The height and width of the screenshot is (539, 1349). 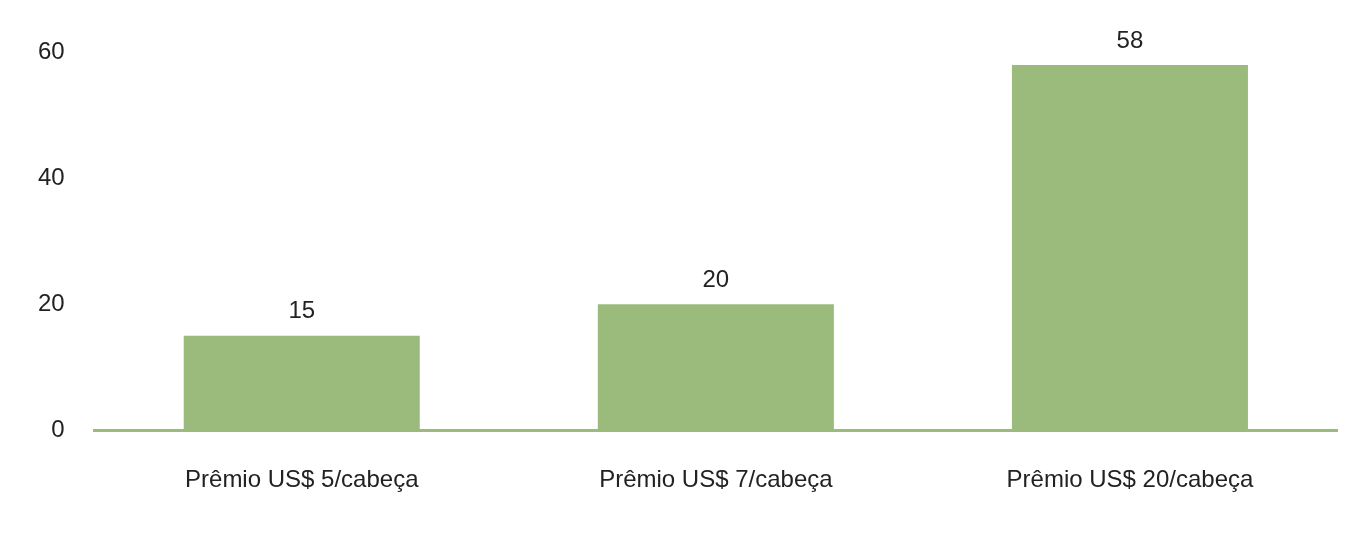 I want to click on x-tick-label: Prêmio US$ 7/cabeça, so click(x=716, y=479).